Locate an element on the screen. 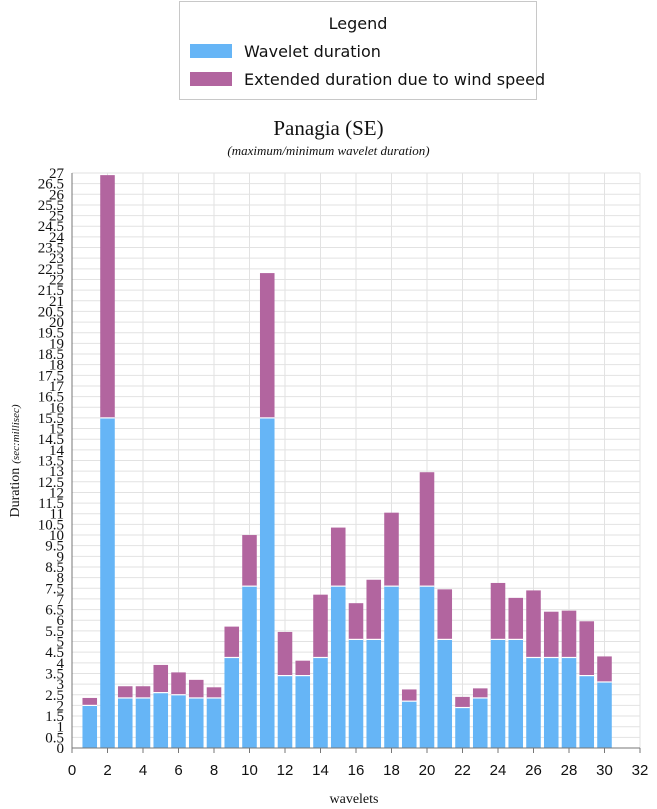  x-tick-label: 4 is located at coordinates (143, 770).